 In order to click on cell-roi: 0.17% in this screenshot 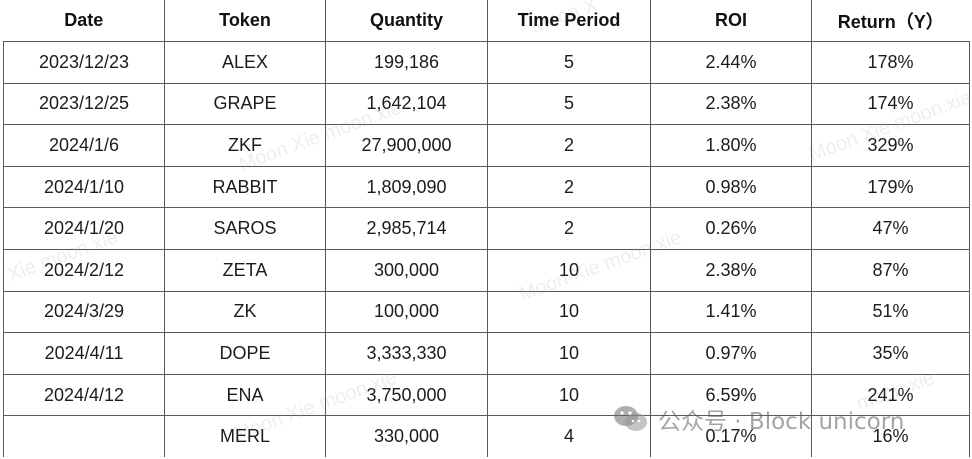, I will do `click(731, 436)`.